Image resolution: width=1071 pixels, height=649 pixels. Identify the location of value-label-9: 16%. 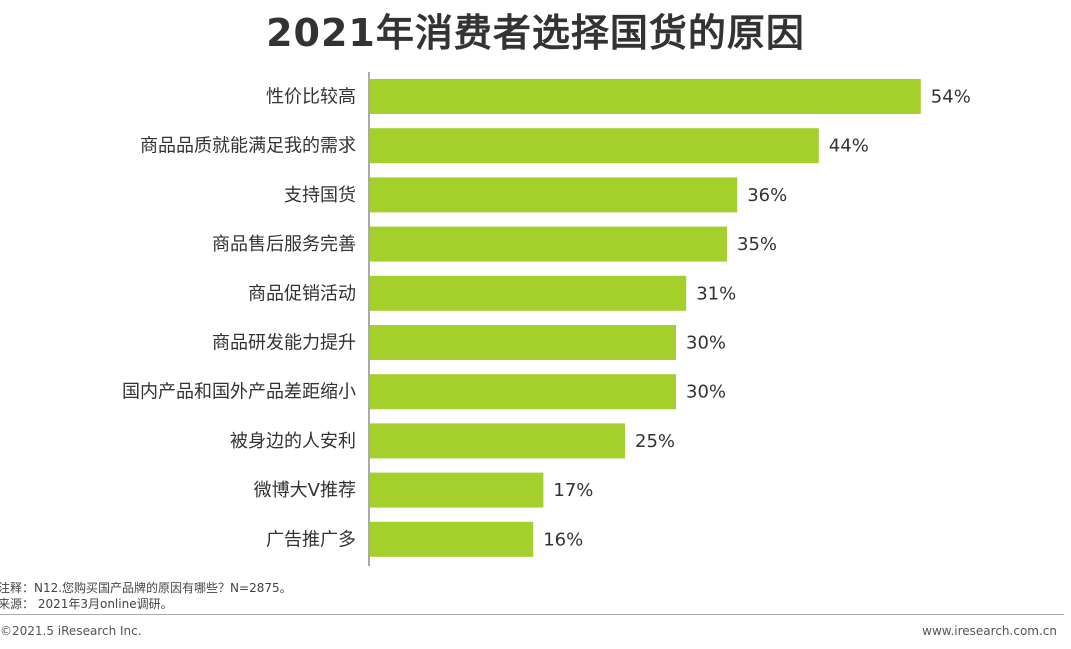
(563, 539).